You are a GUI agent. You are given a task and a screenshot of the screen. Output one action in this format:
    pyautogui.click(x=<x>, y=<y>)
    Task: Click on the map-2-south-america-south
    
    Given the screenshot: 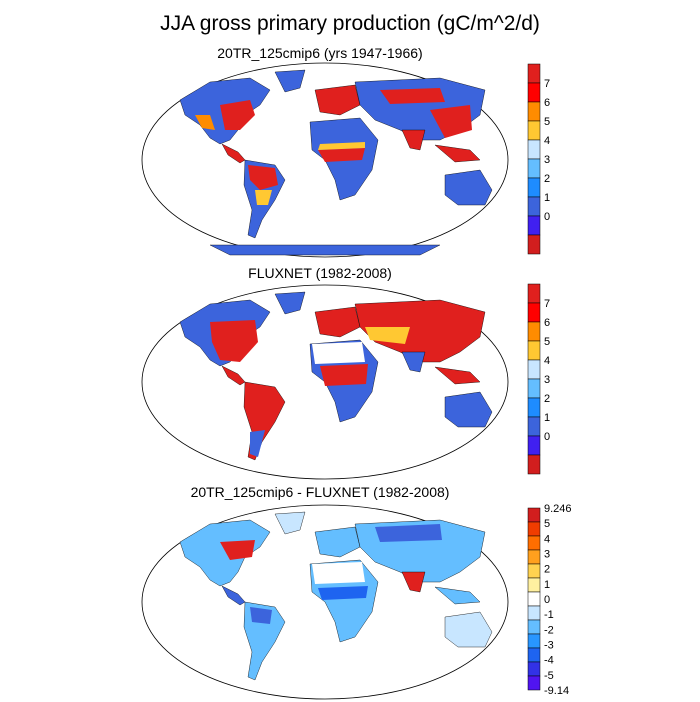 What is the action you would take?
    pyautogui.click(x=257, y=443)
    